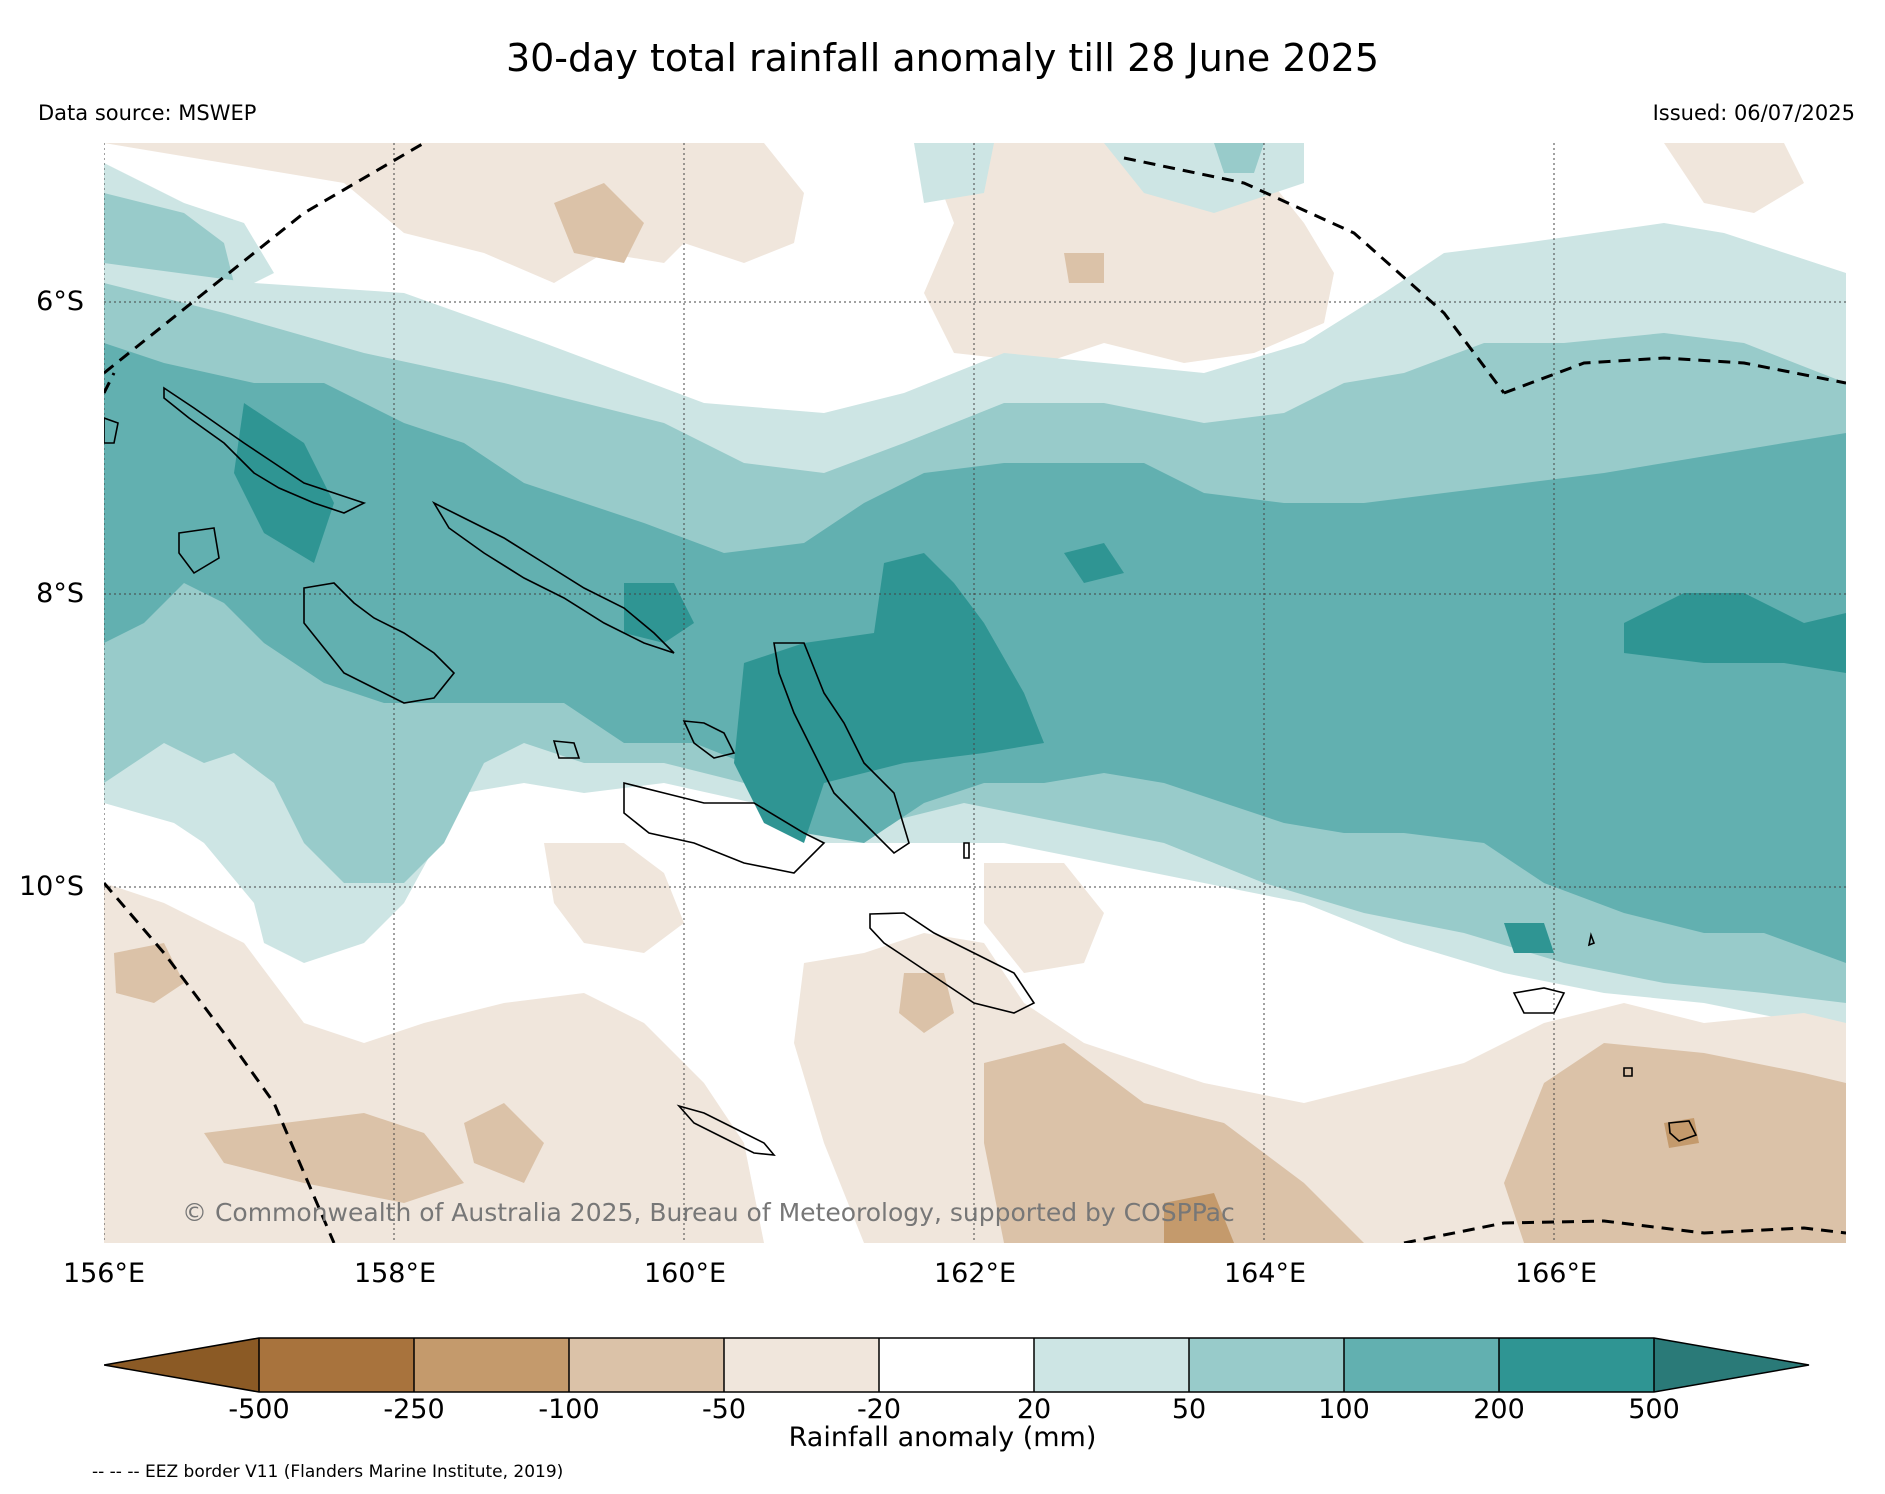 The width and height of the screenshot is (1885, 1494). I want to click on island-santa-cruz, so click(1539, 1000).